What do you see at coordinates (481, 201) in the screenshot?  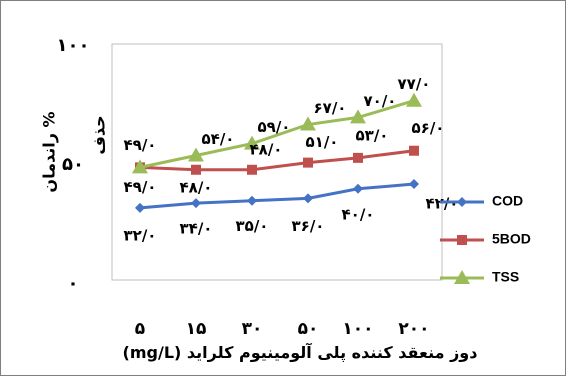 I see `legend-item-cod: COD` at bounding box center [481, 201].